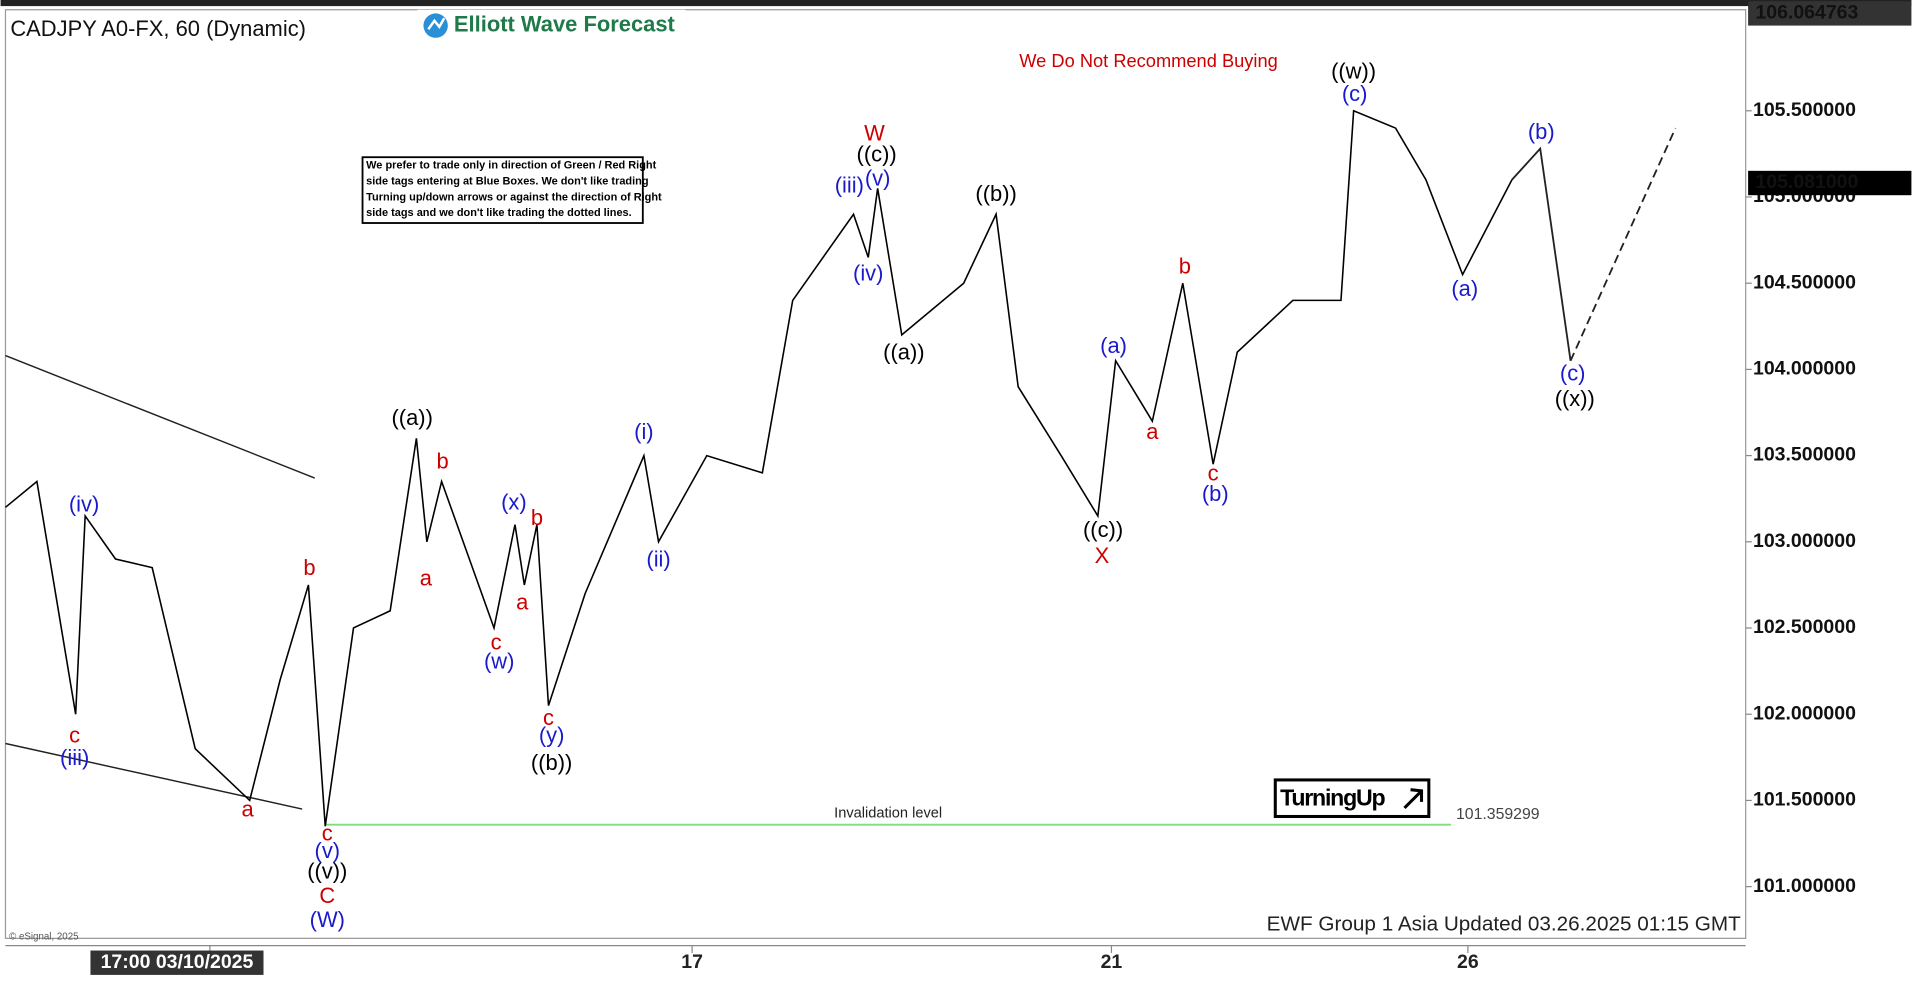  What do you see at coordinates (1112, 962) in the screenshot?
I see `x-tick-label: 21` at bounding box center [1112, 962].